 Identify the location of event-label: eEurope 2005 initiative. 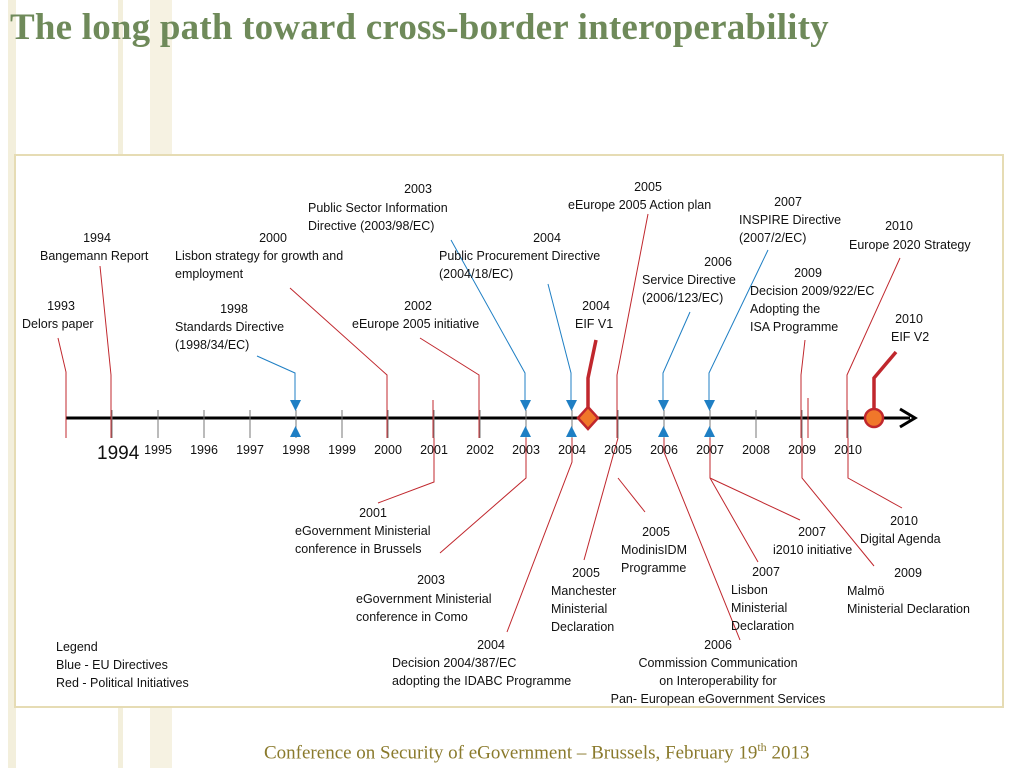
(416, 324).